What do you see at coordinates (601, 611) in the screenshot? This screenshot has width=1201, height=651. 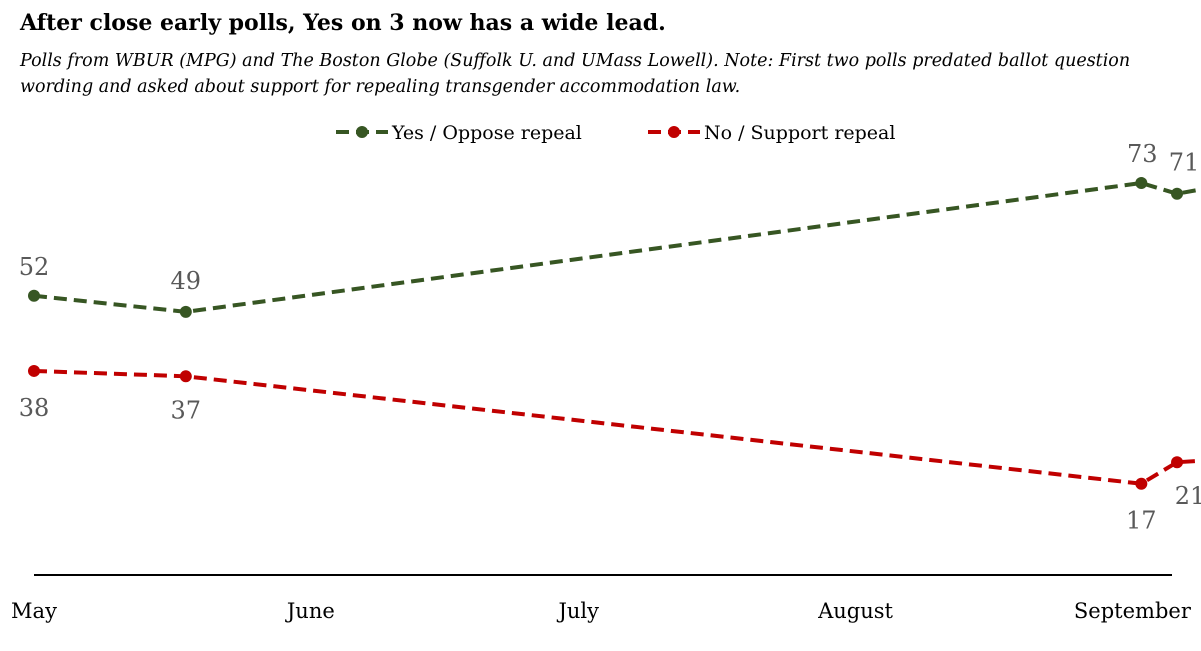 I see `x-tick-labels: May June July August September` at bounding box center [601, 611].